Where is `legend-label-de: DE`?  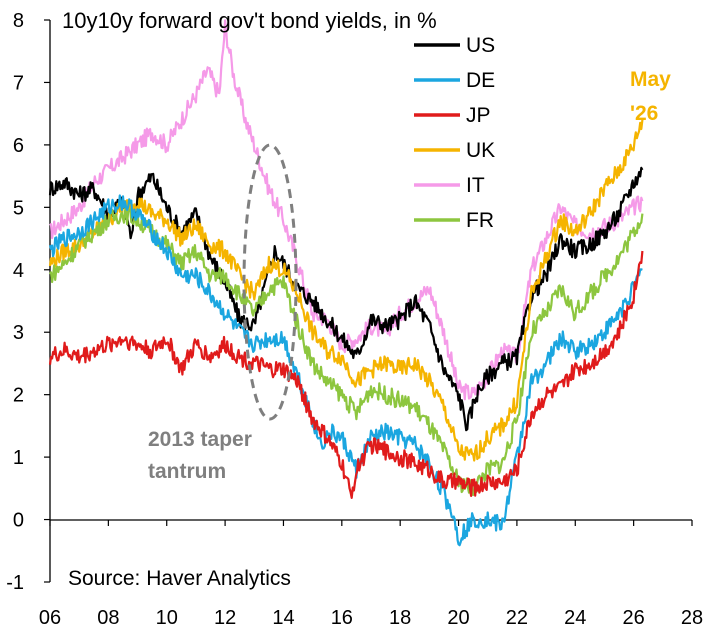 legend-label-de: DE is located at coordinates (480, 80).